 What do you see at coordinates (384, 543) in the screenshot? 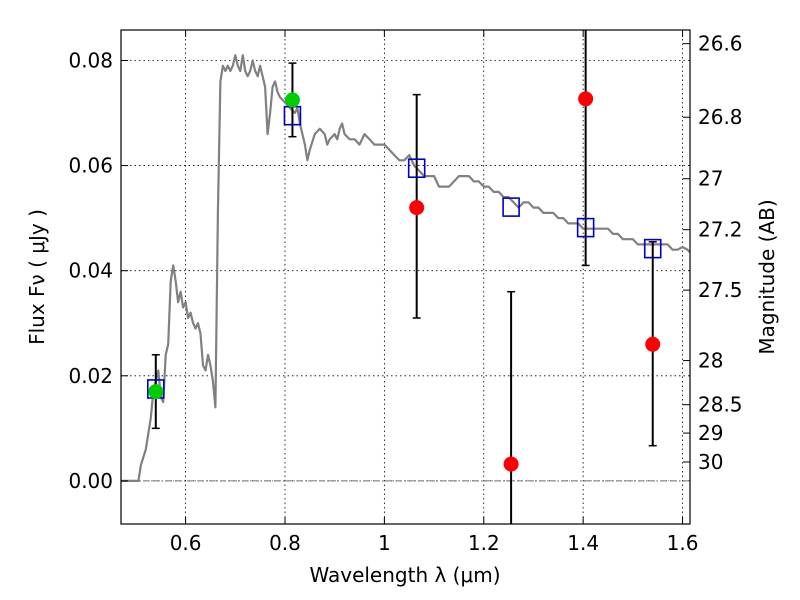
I see `x-tick-label: 1` at bounding box center [384, 543].